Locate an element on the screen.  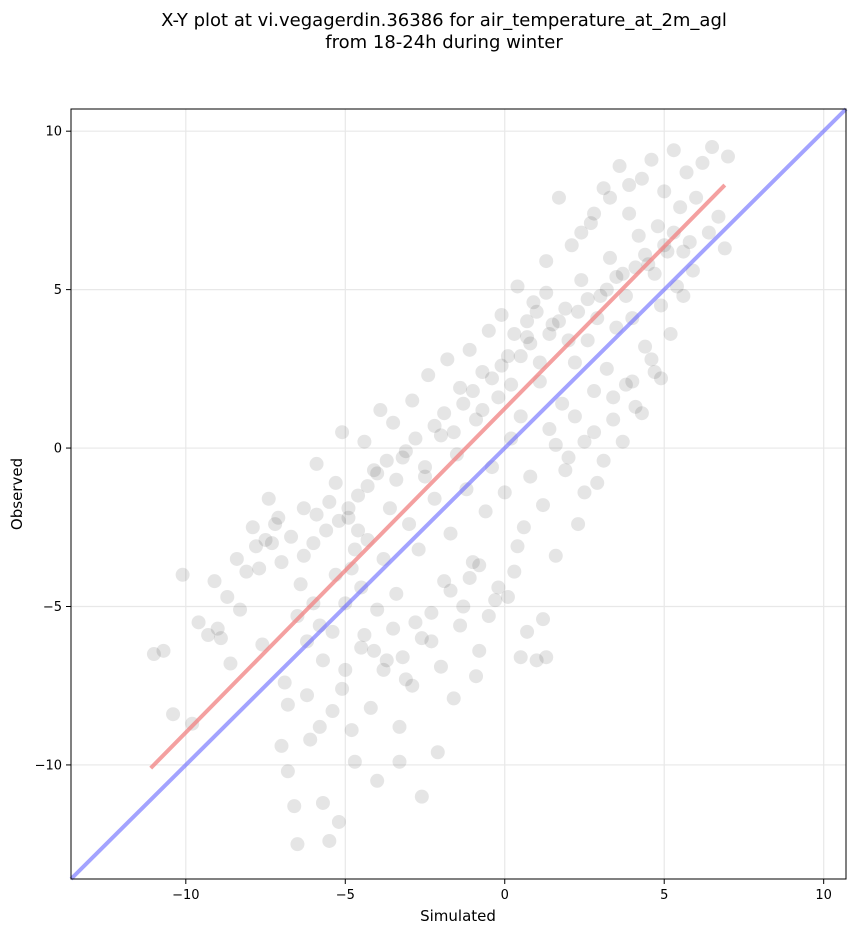
x-tick-label-2: 0 is located at coordinates (505, 895).